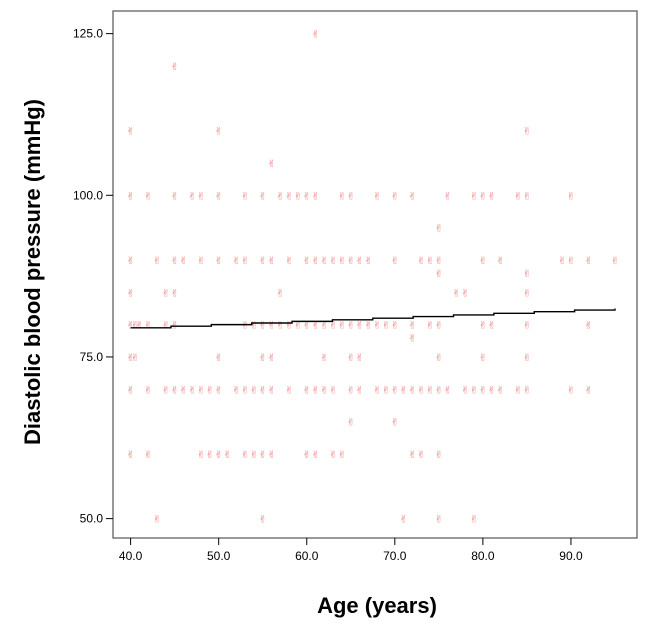 The width and height of the screenshot is (650, 624). Describe the element at coordinates (377, 605) in the screenshot. I see `x-axis-title: Age (years)` at that location.